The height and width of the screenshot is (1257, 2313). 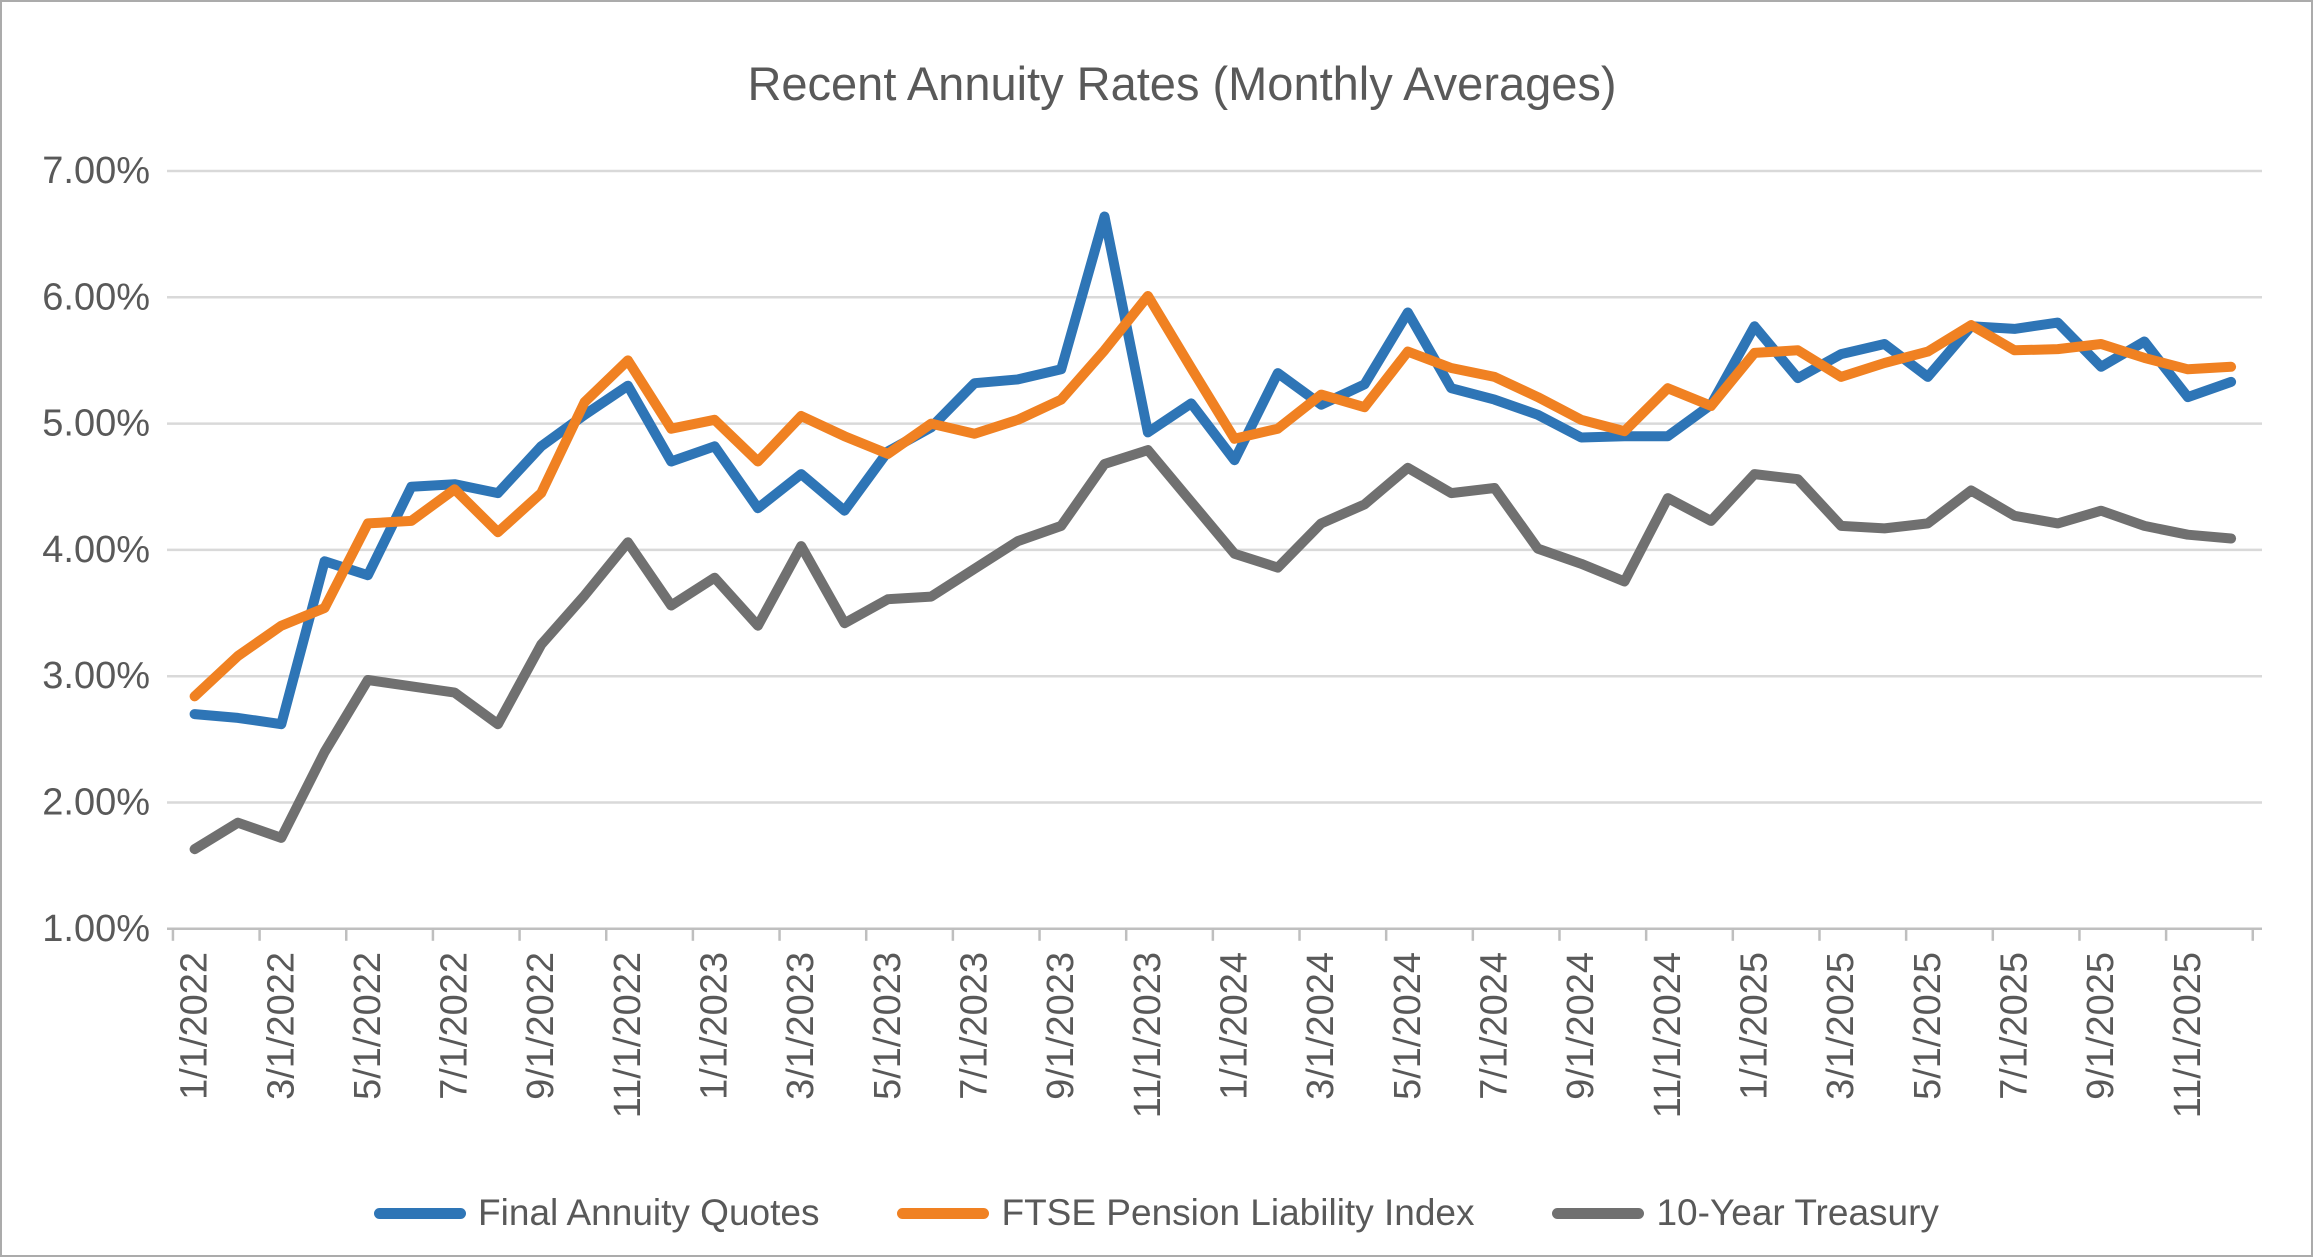 What do you see at coordinates (368, 1026) in the screenshot?
I see `x-tick-label: 5/1/2022` at bounding box center [368, 1026].